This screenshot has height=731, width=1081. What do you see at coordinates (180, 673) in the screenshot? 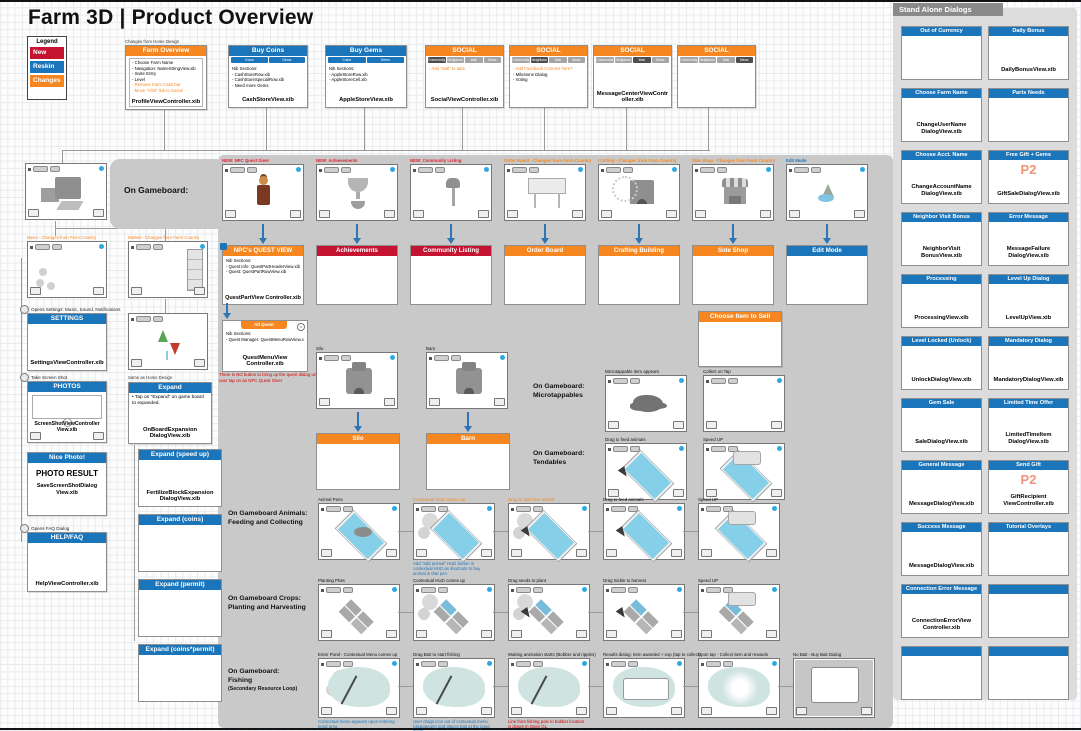
I see `expand-variant-card: Expand (coins*permit)` at bounding box center [180, 673].